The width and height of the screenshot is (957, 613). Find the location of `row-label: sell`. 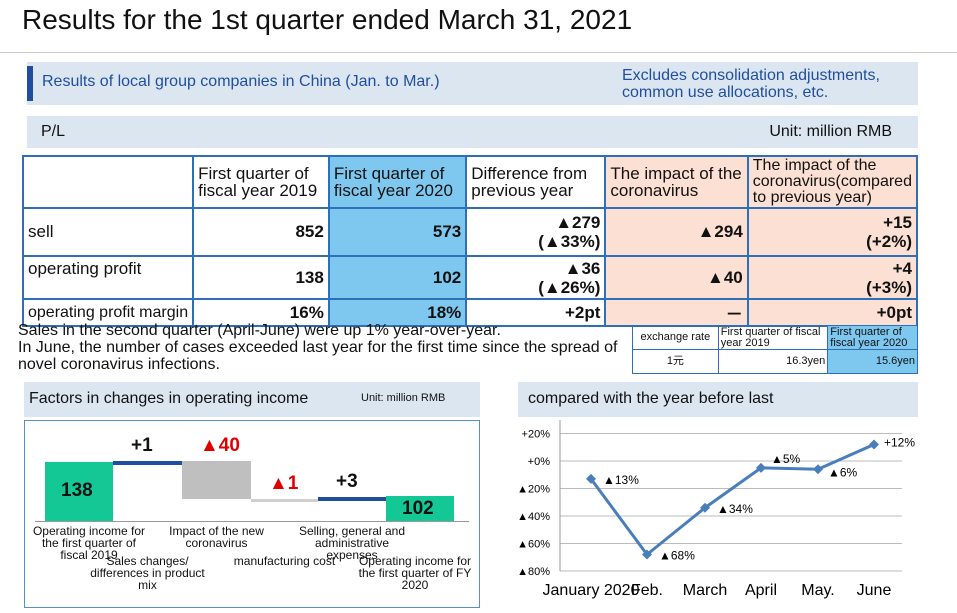

row-label: sell is located at coordinates (108, 232).